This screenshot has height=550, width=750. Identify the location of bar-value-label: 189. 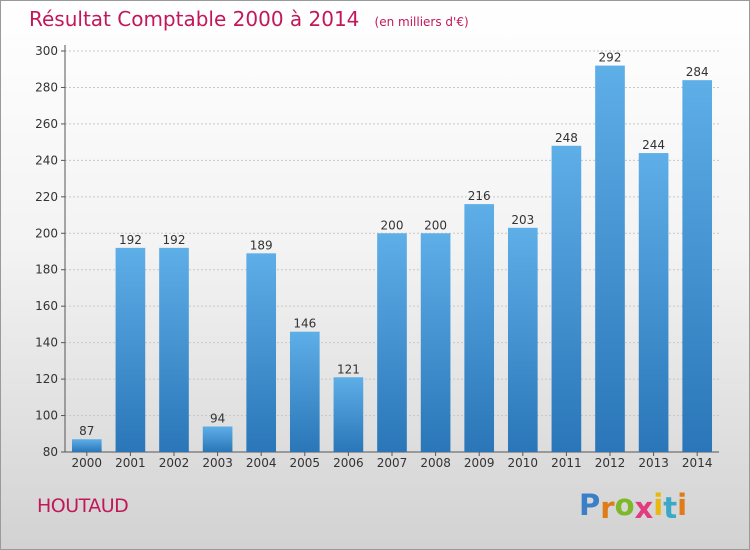
(261, 245).